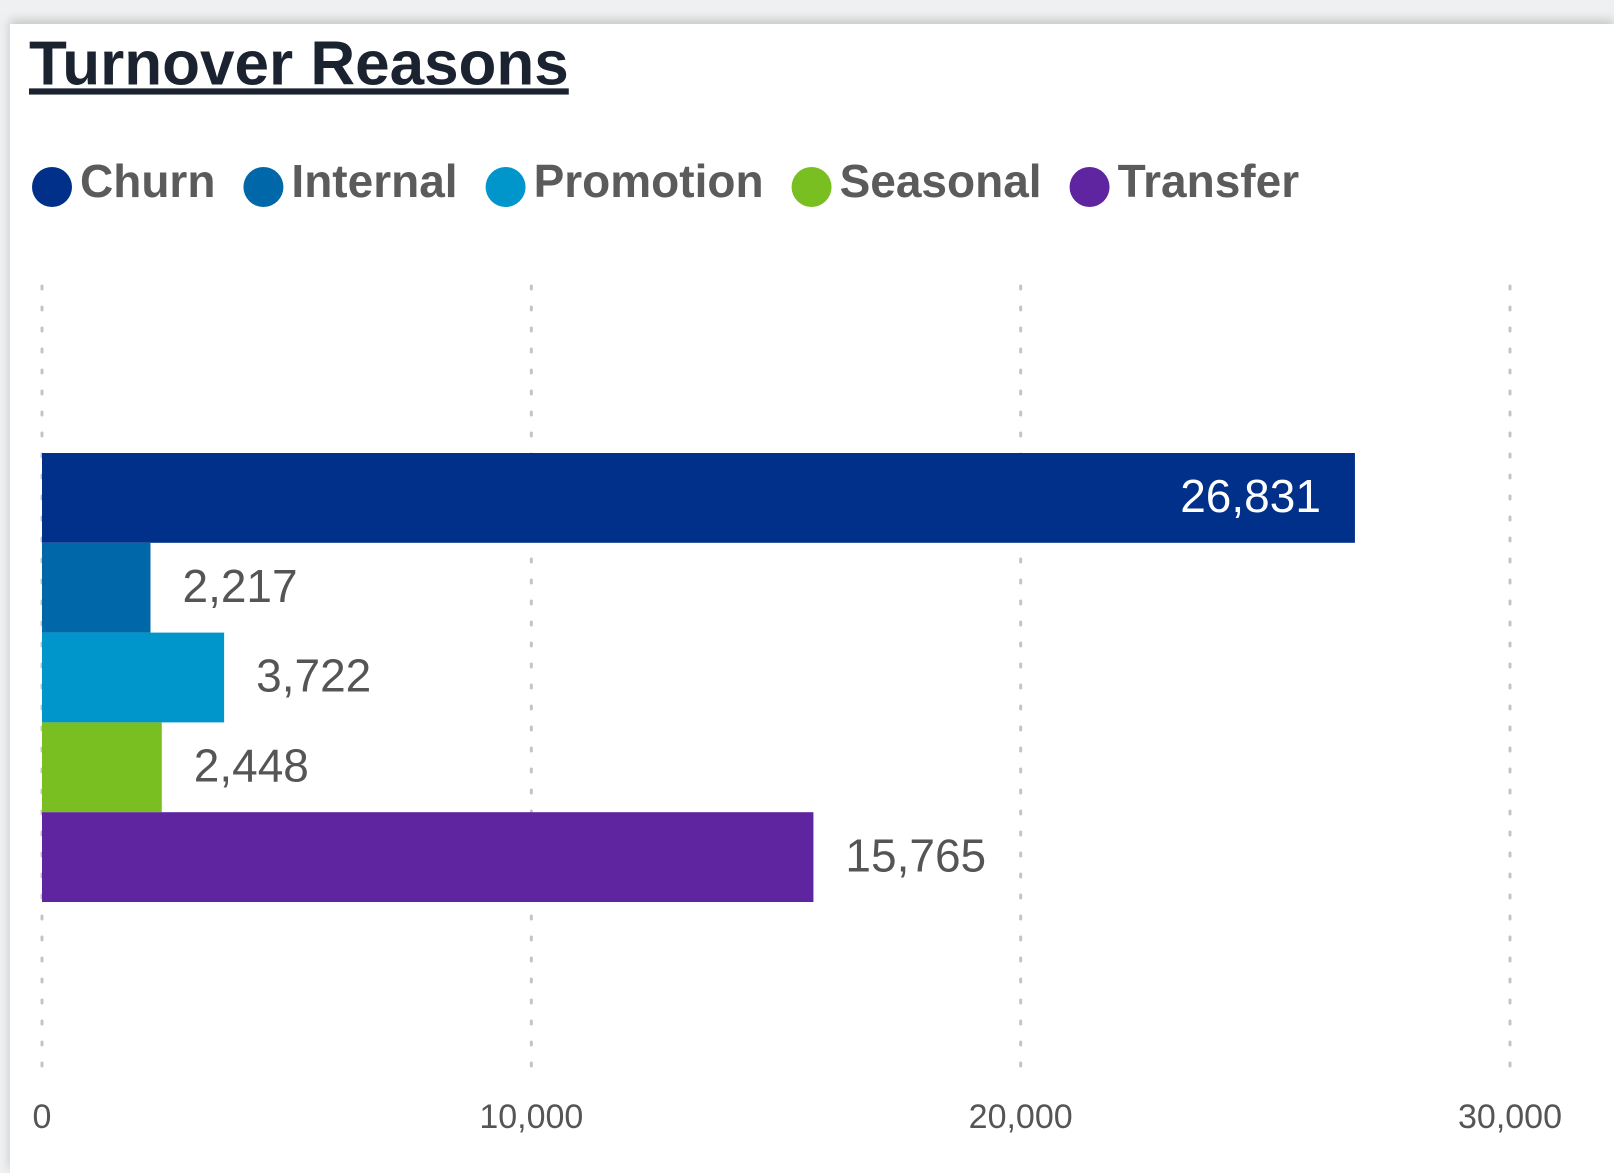 The image size is (1614, 1173). Describe the element at coordinates (251, 765) in the screenshot. I see `data-label: 2,448` at that location.